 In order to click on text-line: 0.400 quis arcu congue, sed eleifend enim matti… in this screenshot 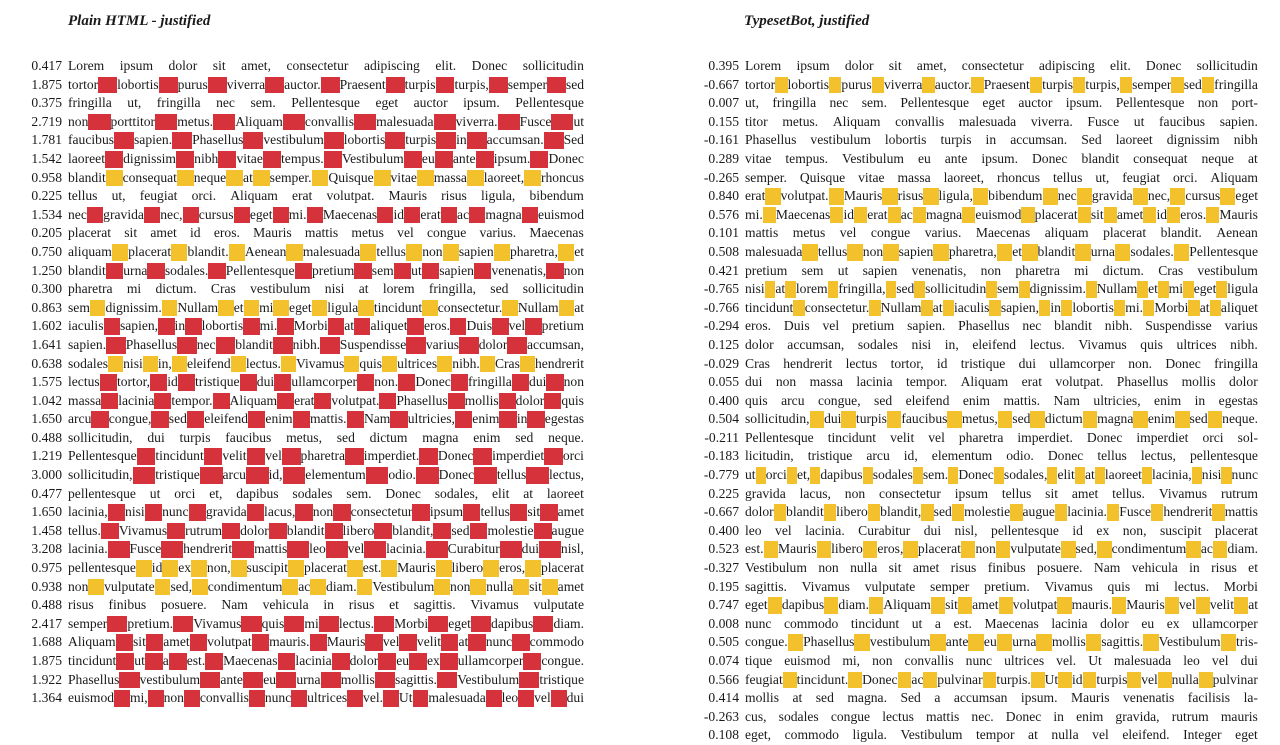, I will do `click(977, 401)`.